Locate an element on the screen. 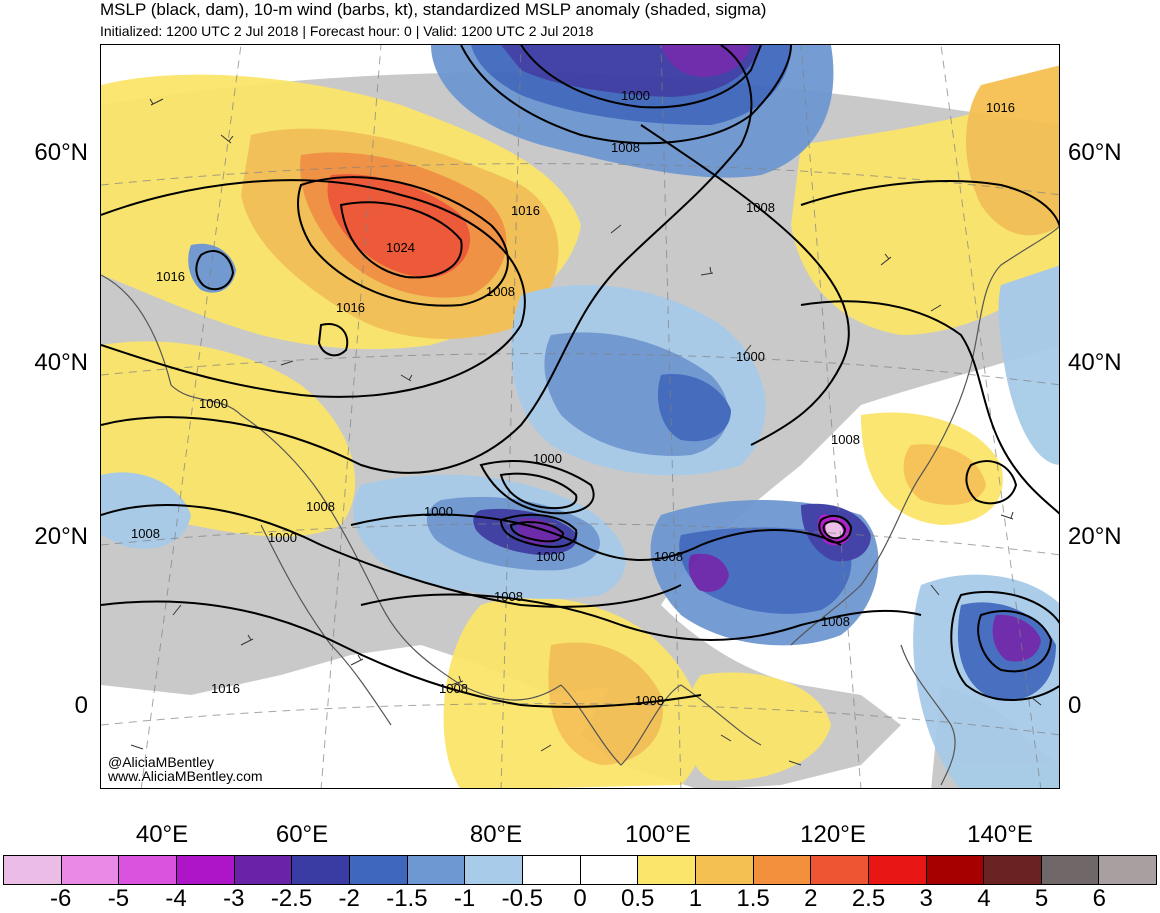  colorbar-tick-label: 2.5 is located at coordinates (868, 898).